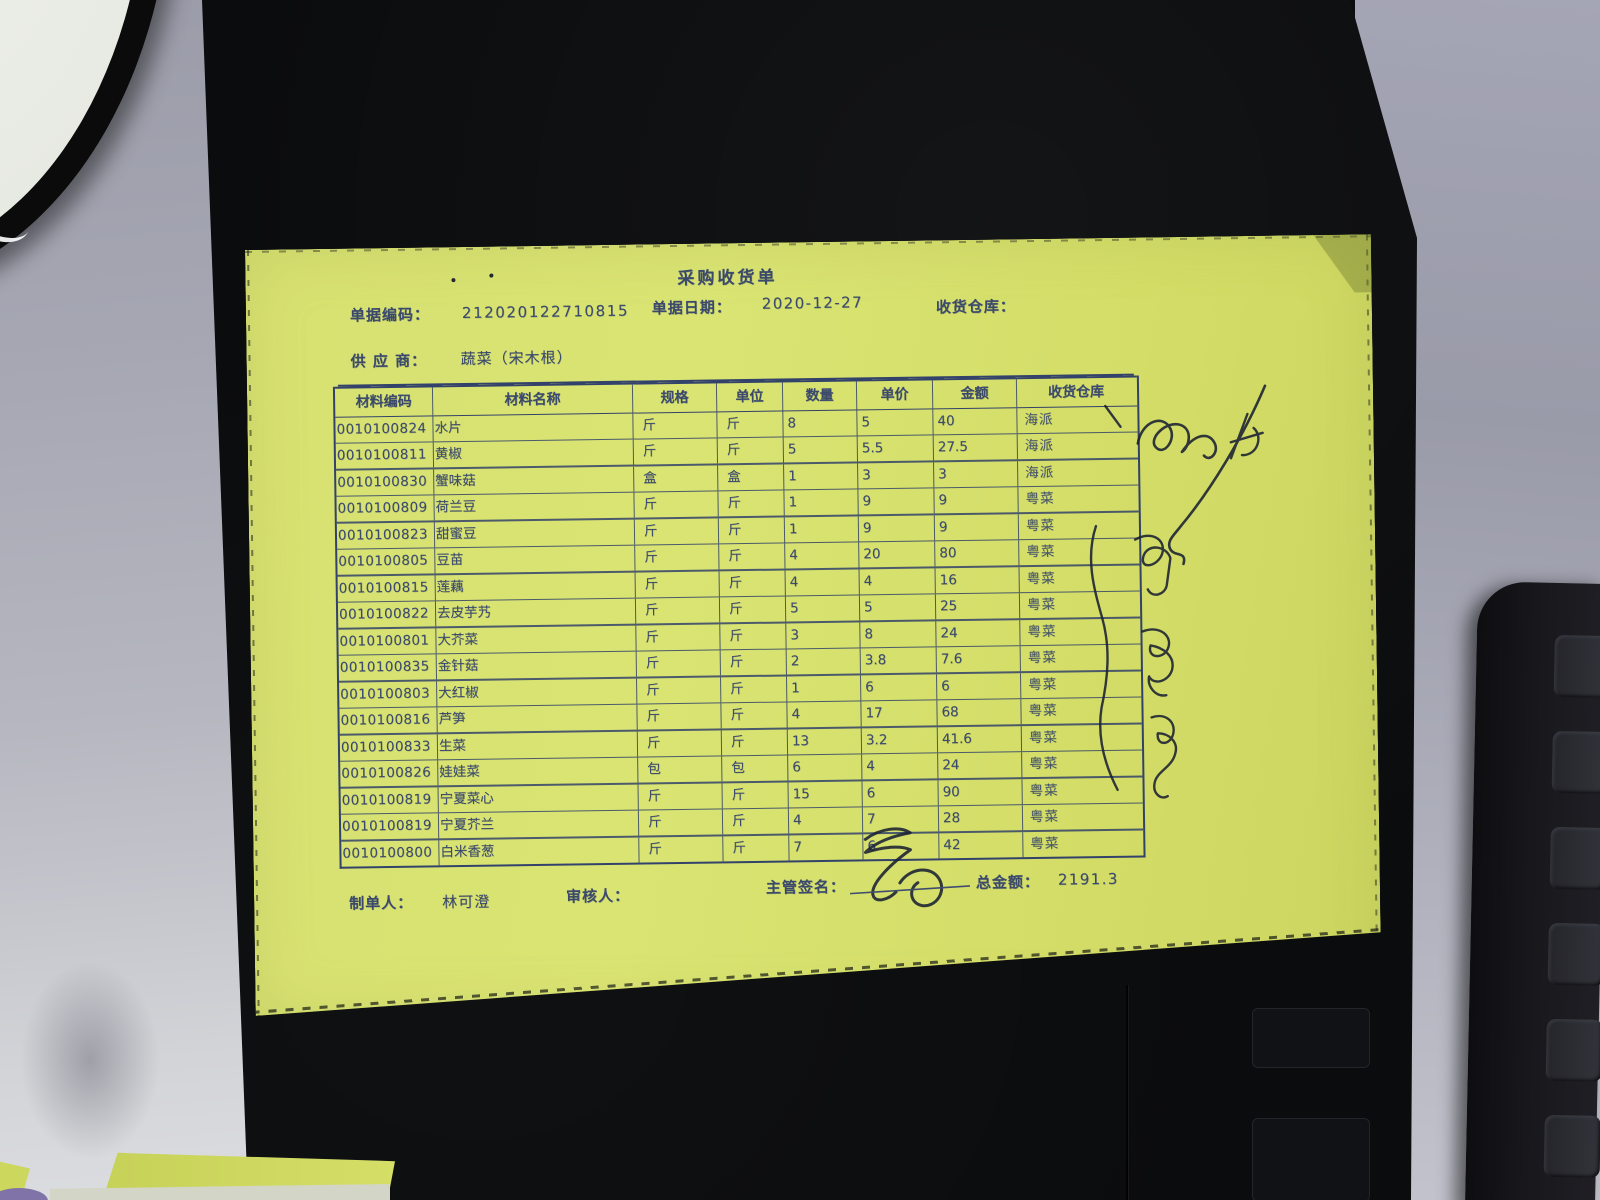 Image resolution: width=1600 pixels, height=1200 pixels. I want to click on table-cell: 6, so click(825, 767).